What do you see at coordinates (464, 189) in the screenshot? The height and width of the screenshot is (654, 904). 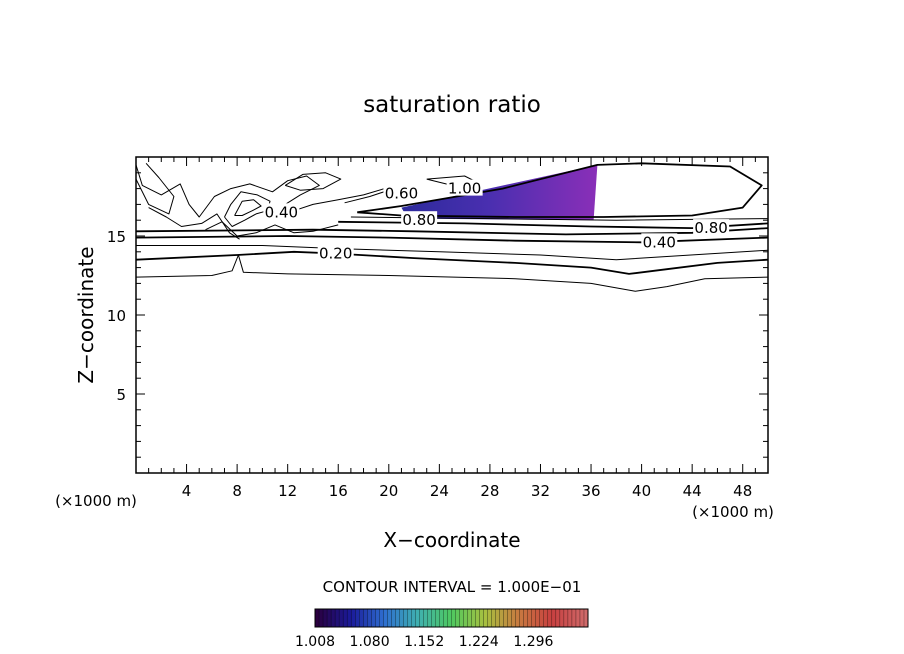 I see `contour-label-3: 1.00` at bounding box center [464, 189].